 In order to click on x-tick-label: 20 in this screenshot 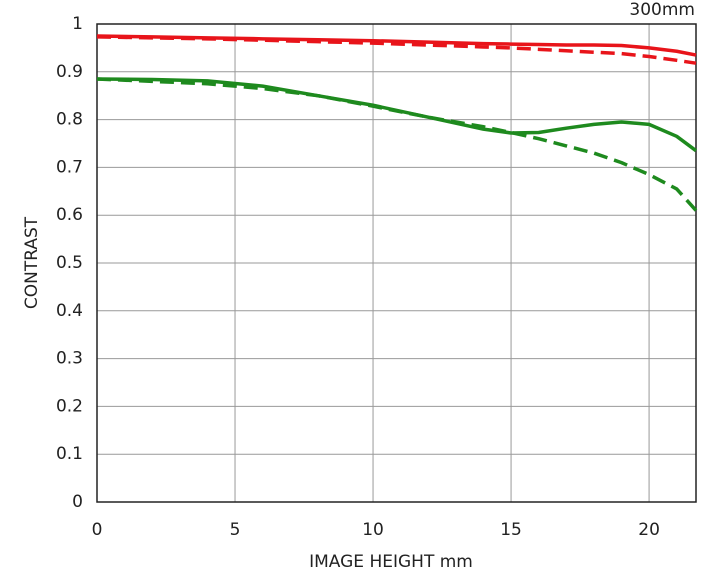, I will do `click(649, 530)`.